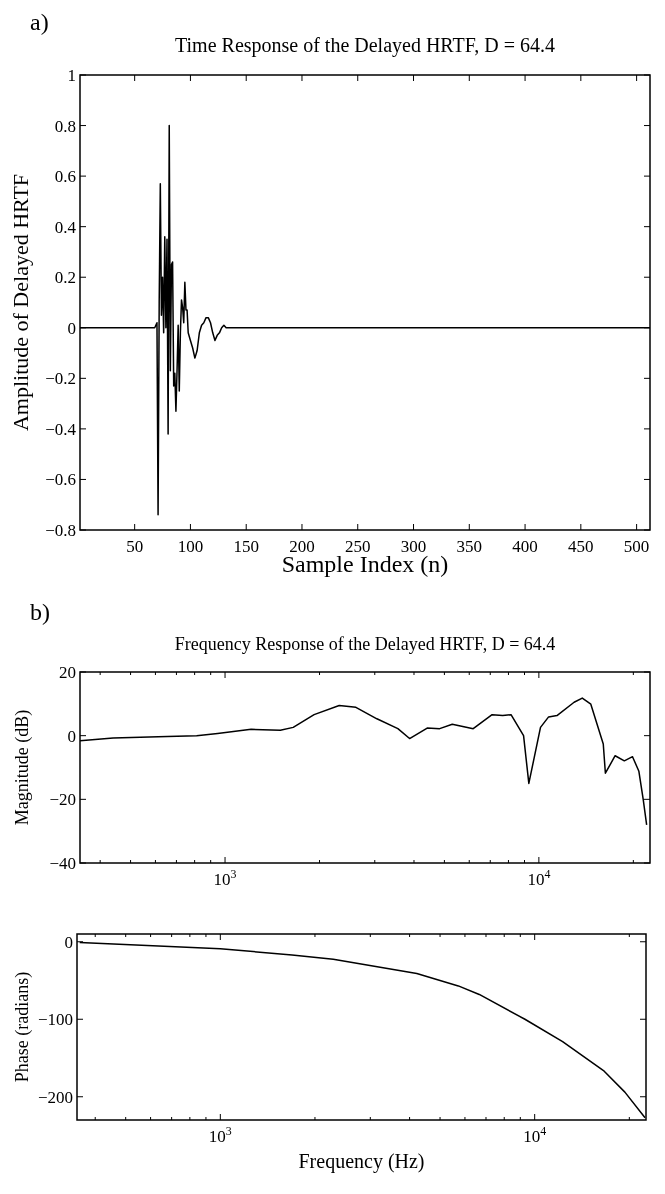  Describe the element at coordinates (246, 546) in the screenshot. I see `x-tick-label: 150` at that location.